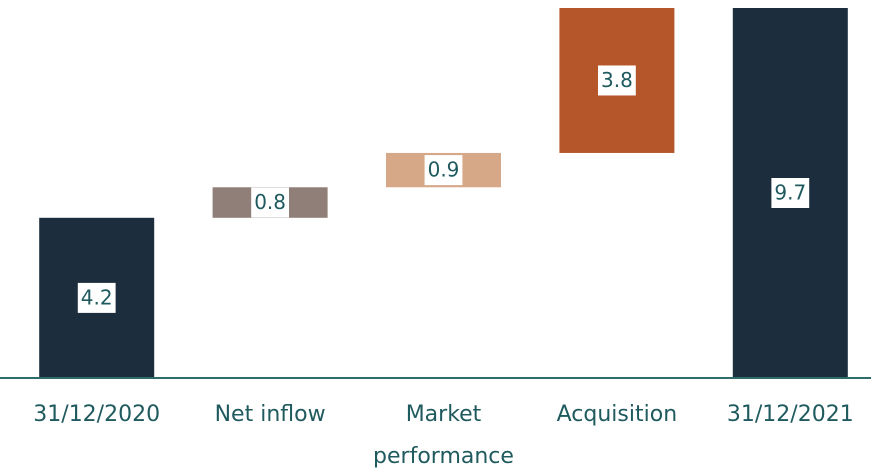 The width and height of the screenshot is (871, 472). What do you see at coordinates (96, 414) in the screenshot?
I see `x-tick-label: 31/12/2020` at bounding box center [96, 414].